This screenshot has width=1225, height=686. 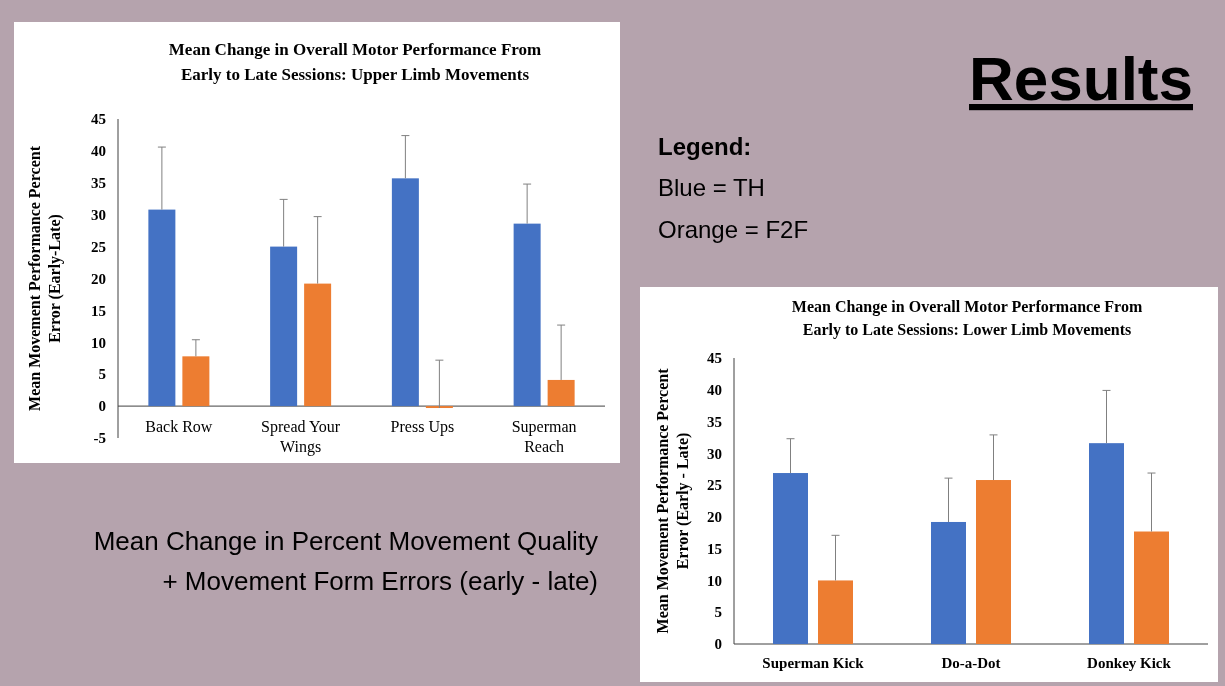 I want to click on y-axis-title: Mean Movement Performance Percent Error (Early - Late), so click(x=673, y=500).